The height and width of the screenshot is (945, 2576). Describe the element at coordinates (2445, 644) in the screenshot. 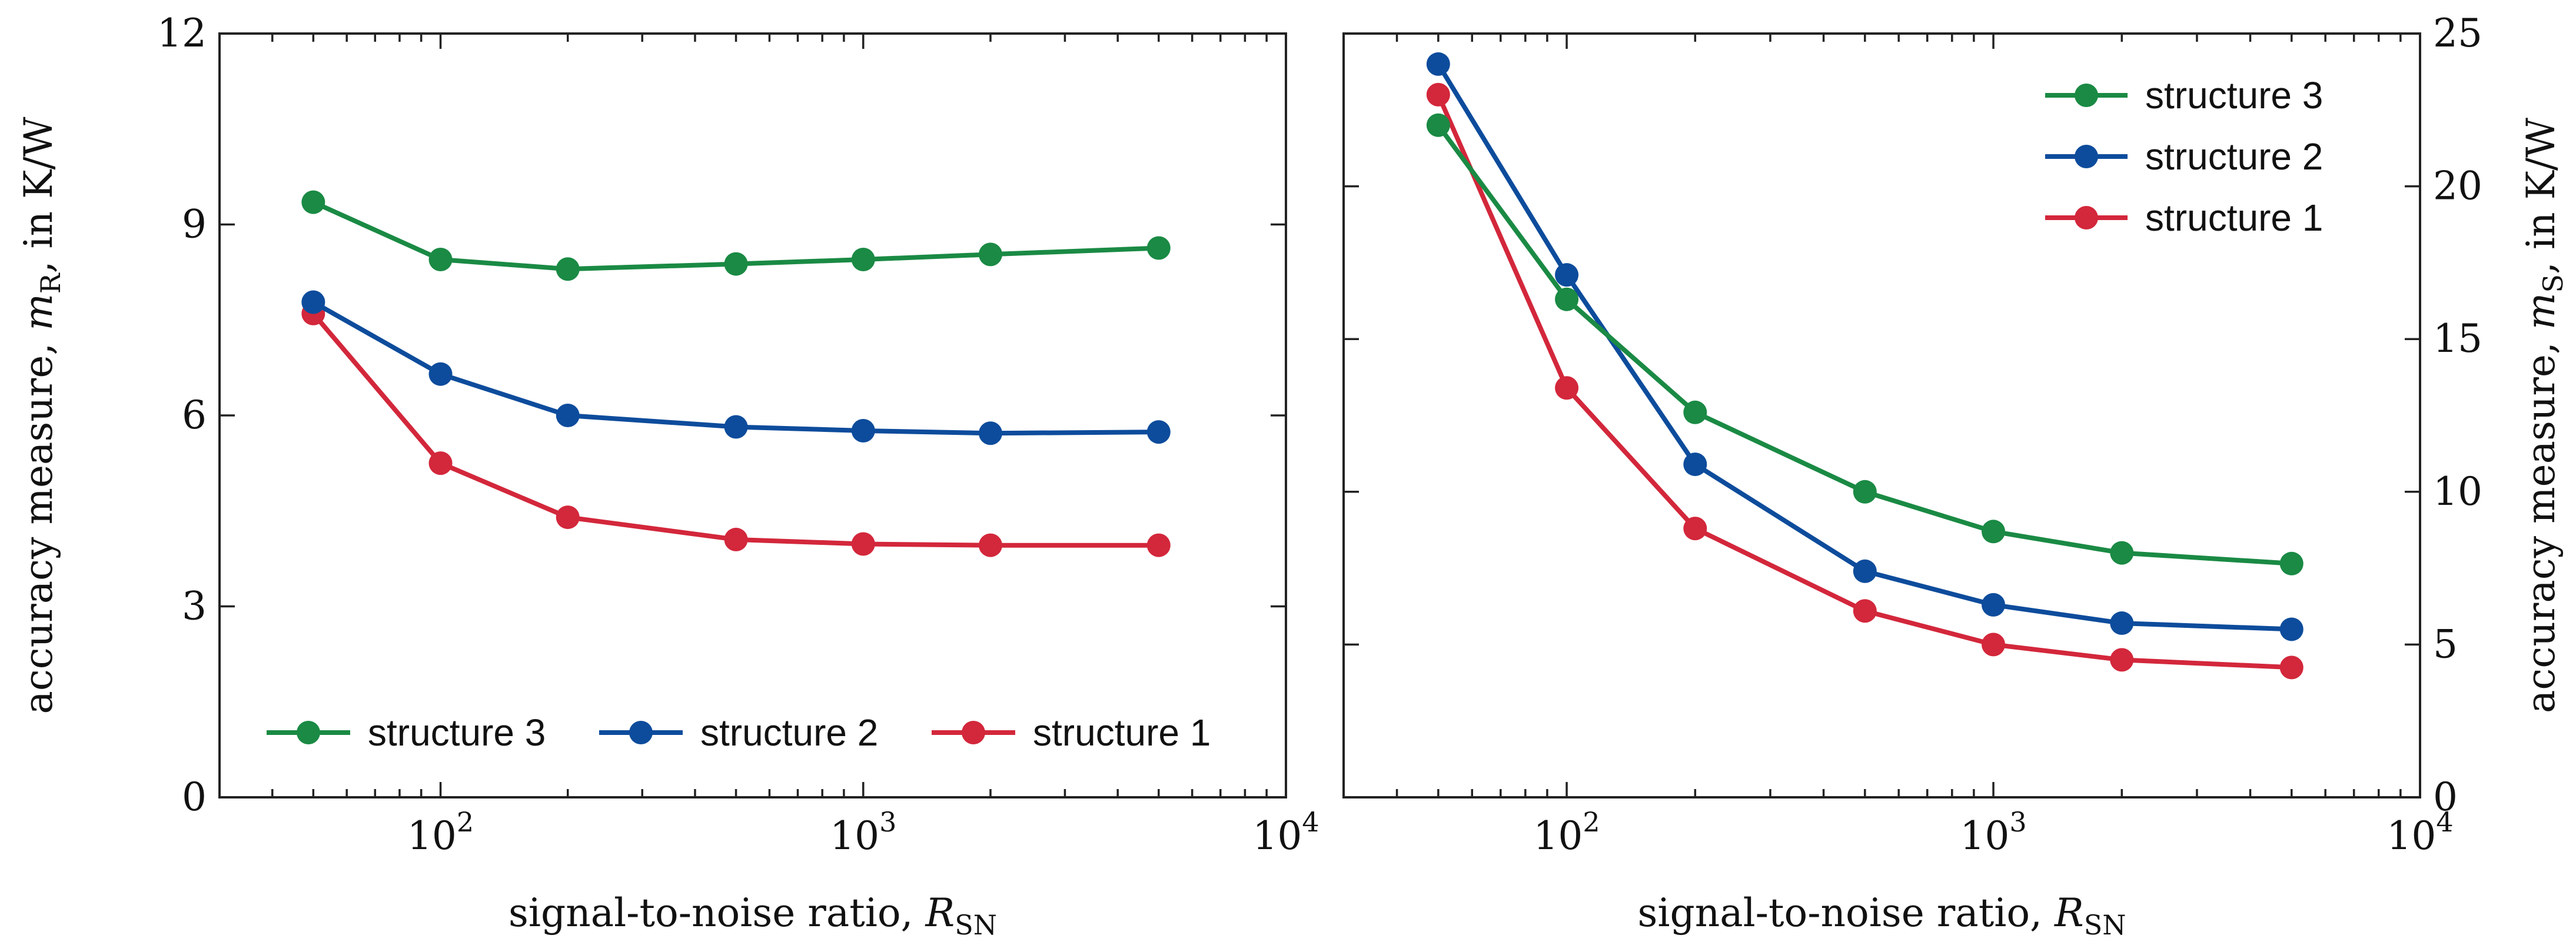

I see `y-tick-label: 5` at that location.